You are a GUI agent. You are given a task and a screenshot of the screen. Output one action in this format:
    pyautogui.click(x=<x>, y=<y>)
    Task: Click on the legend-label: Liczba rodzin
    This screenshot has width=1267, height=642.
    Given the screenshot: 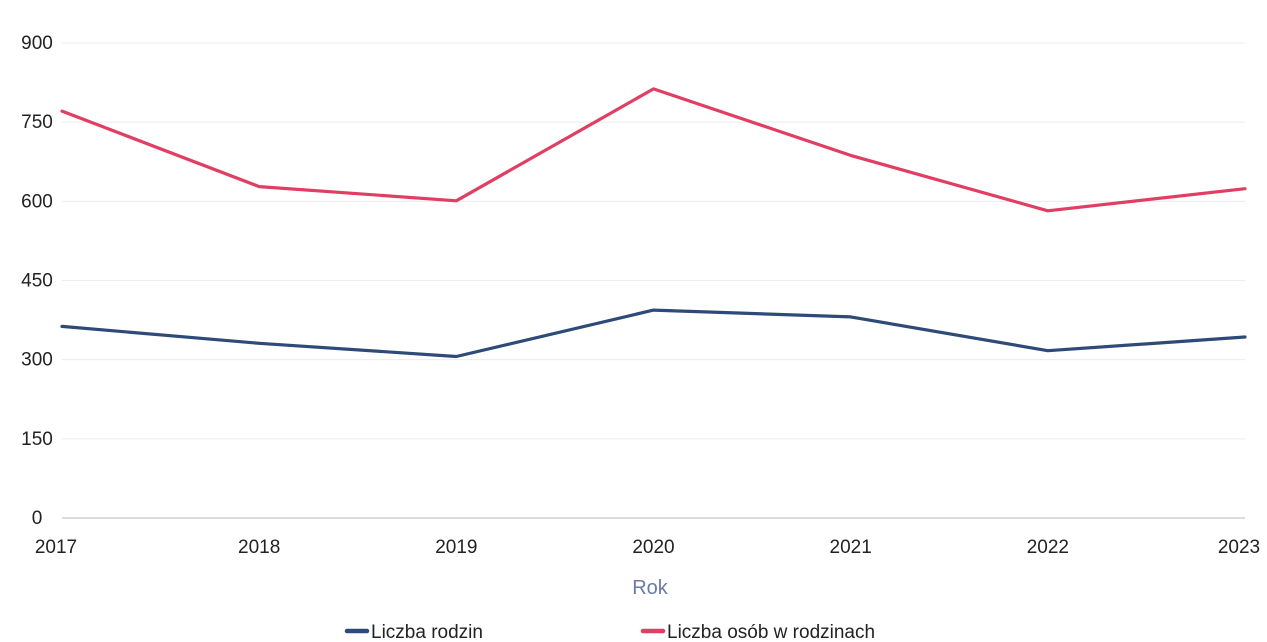 What is the action you would take?
    pyautogui.click(x=427, y=632)
    